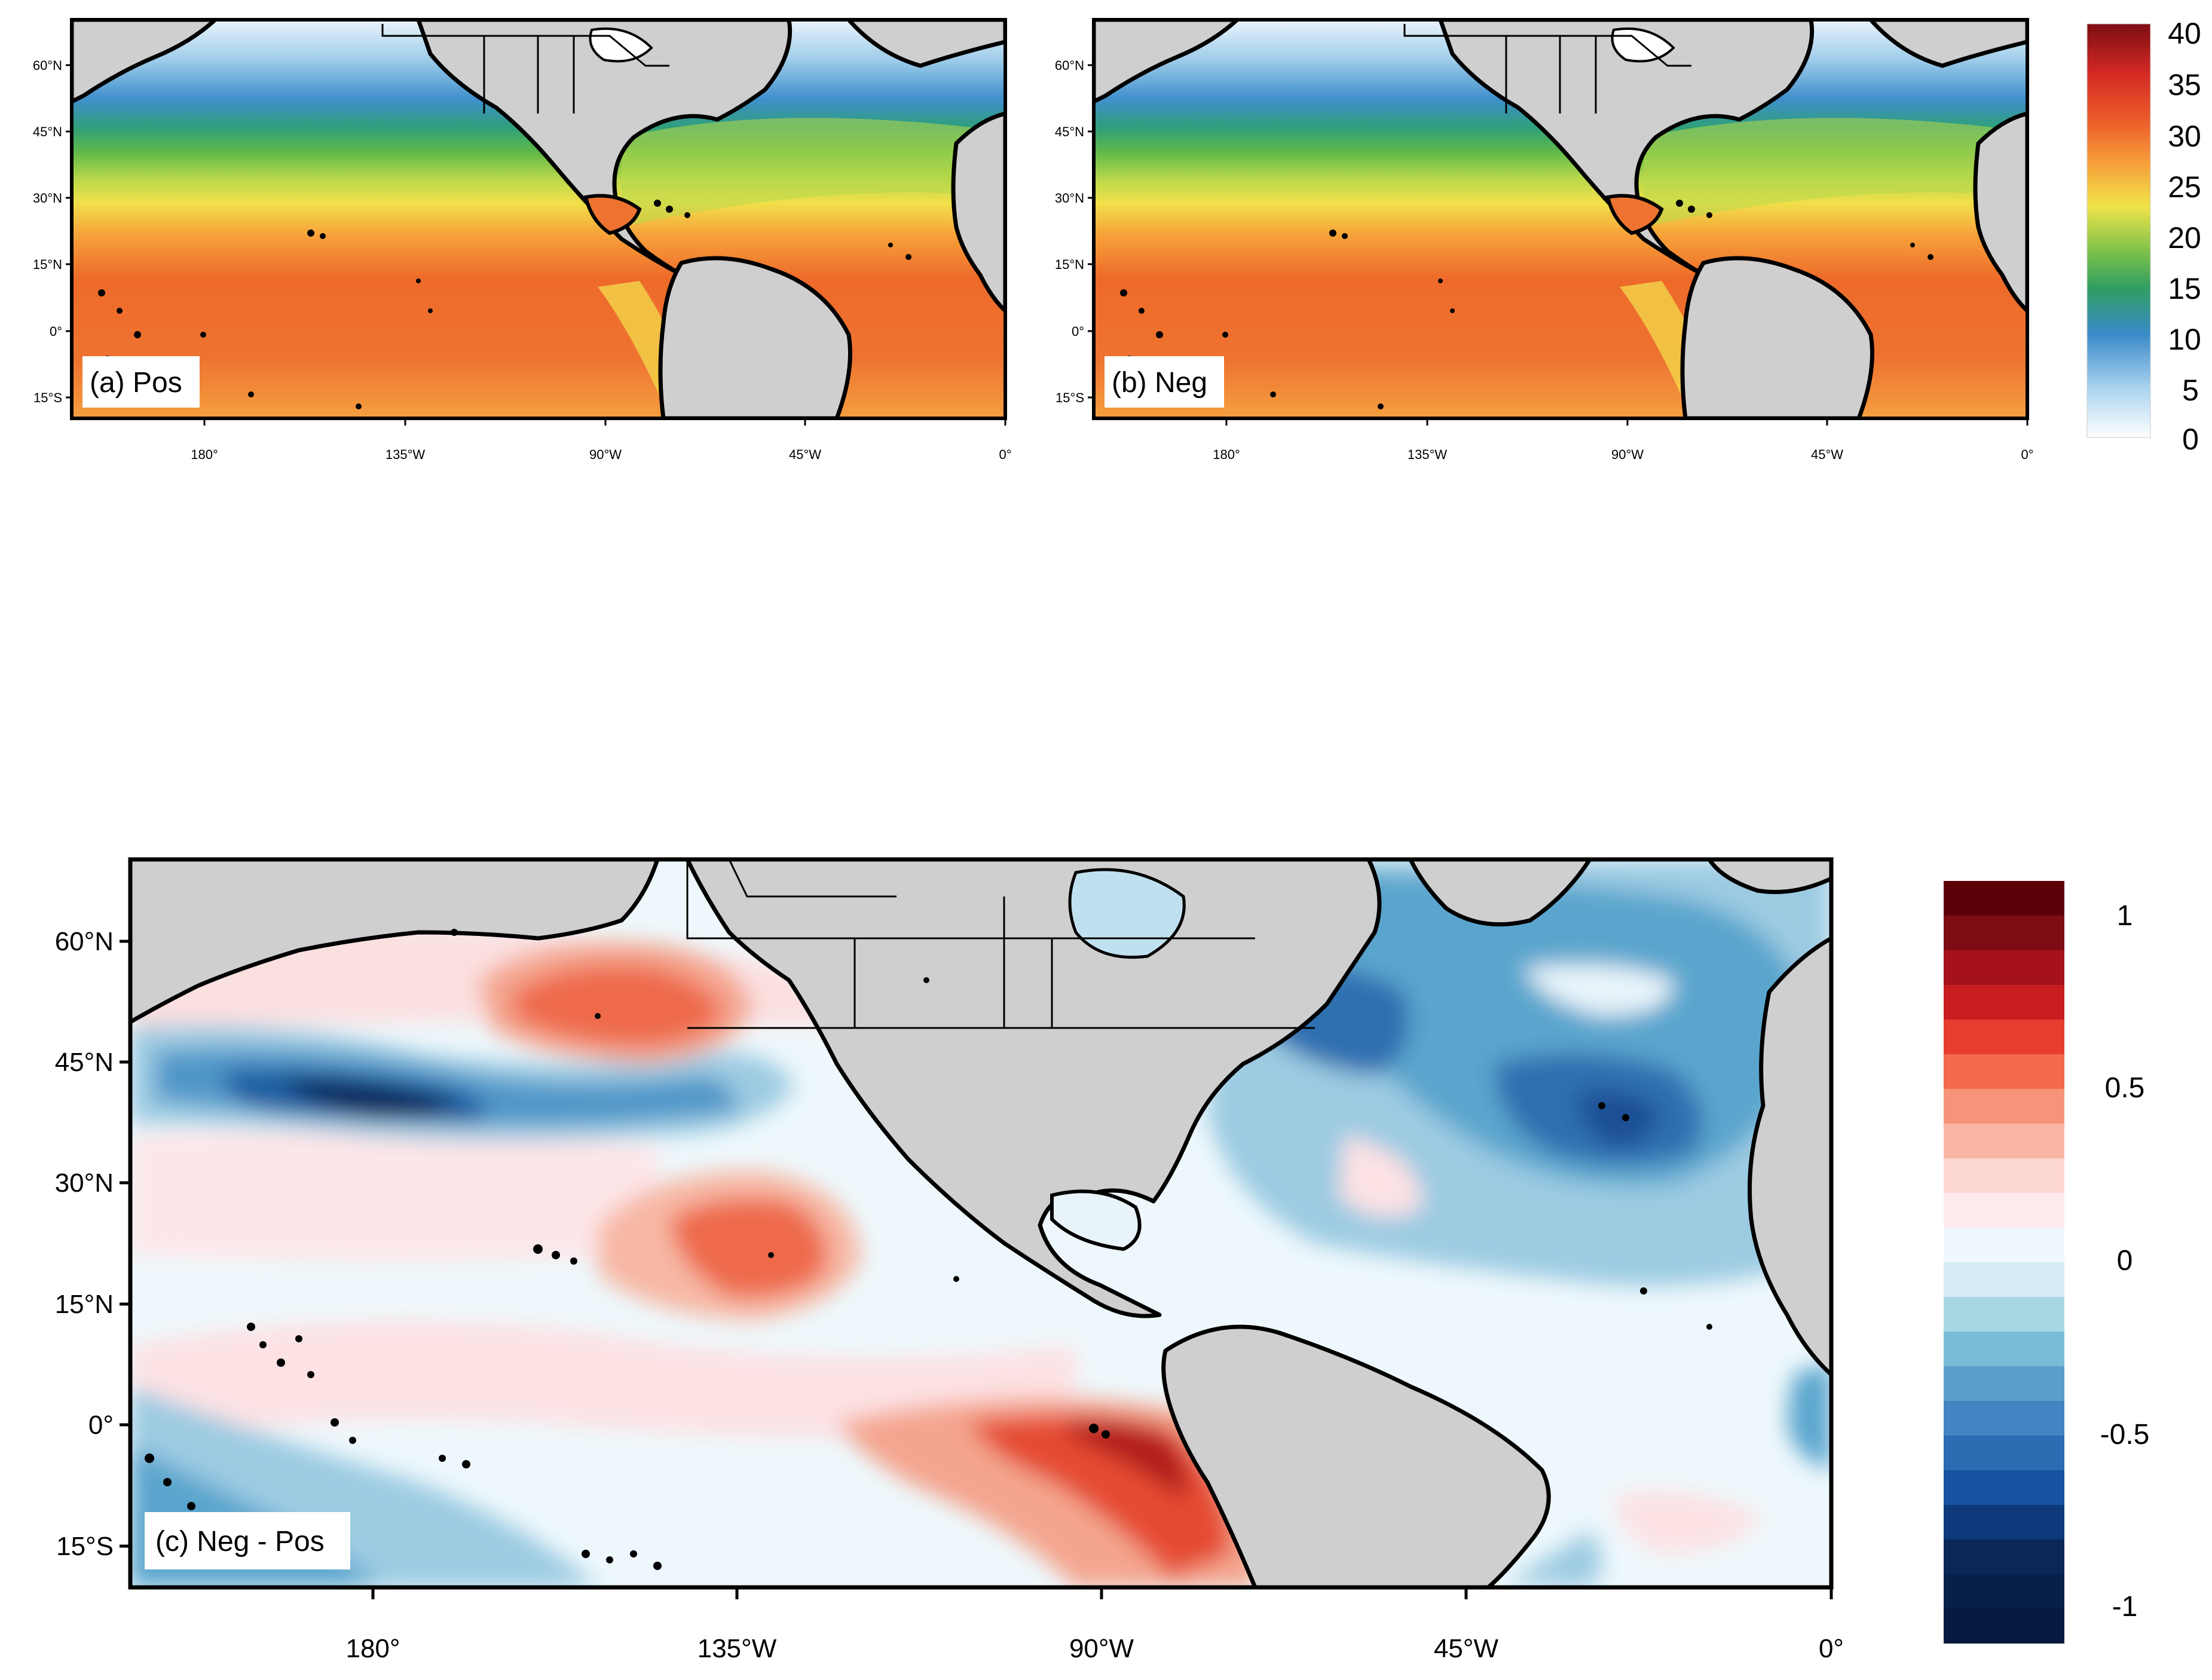 Image resolution: width=2212 pixels, height=1680 pixels. I want to click on colorbar-top-label: 0, so click(2190, 440).